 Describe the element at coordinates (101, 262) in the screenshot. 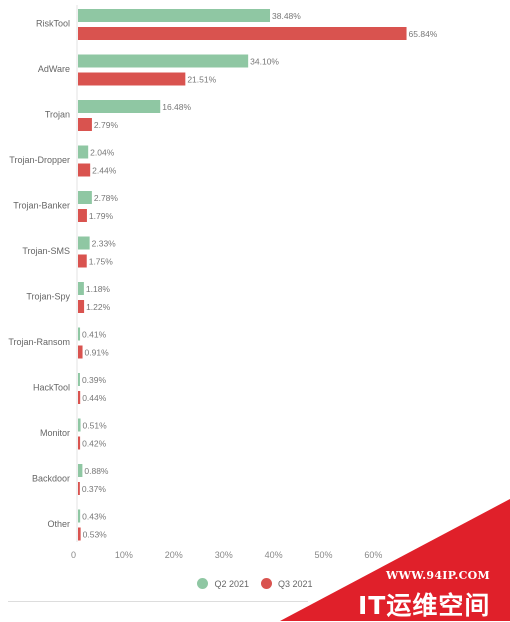

I see `data-label: 1.75%` at that location.